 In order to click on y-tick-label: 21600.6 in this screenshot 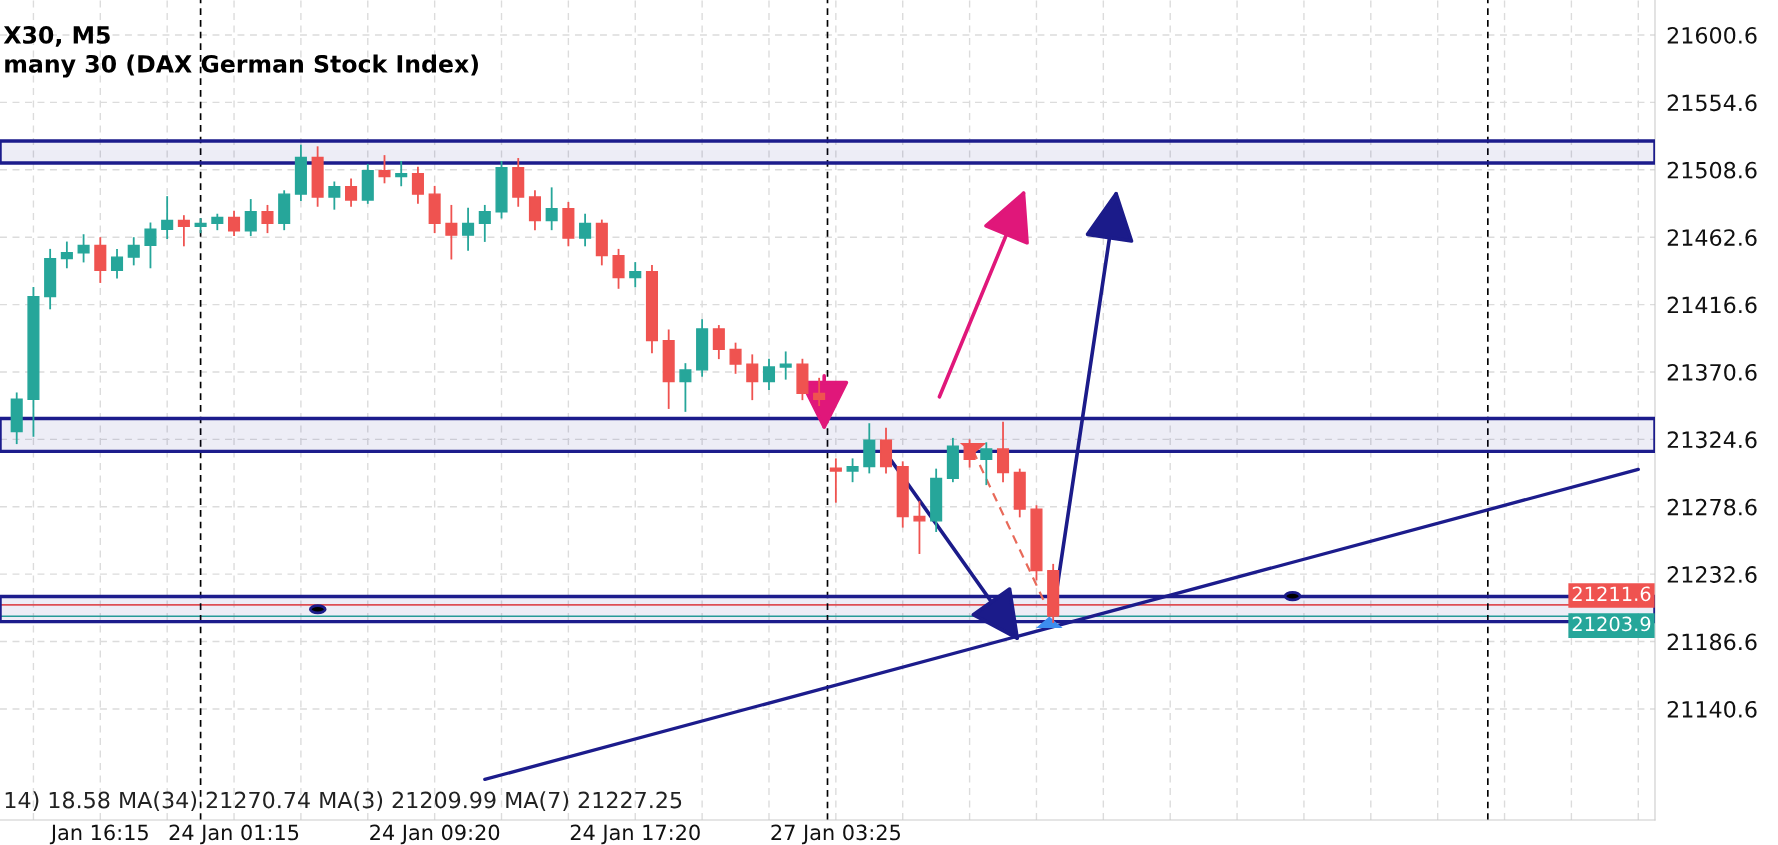, I will do `click(1712, 35)`.